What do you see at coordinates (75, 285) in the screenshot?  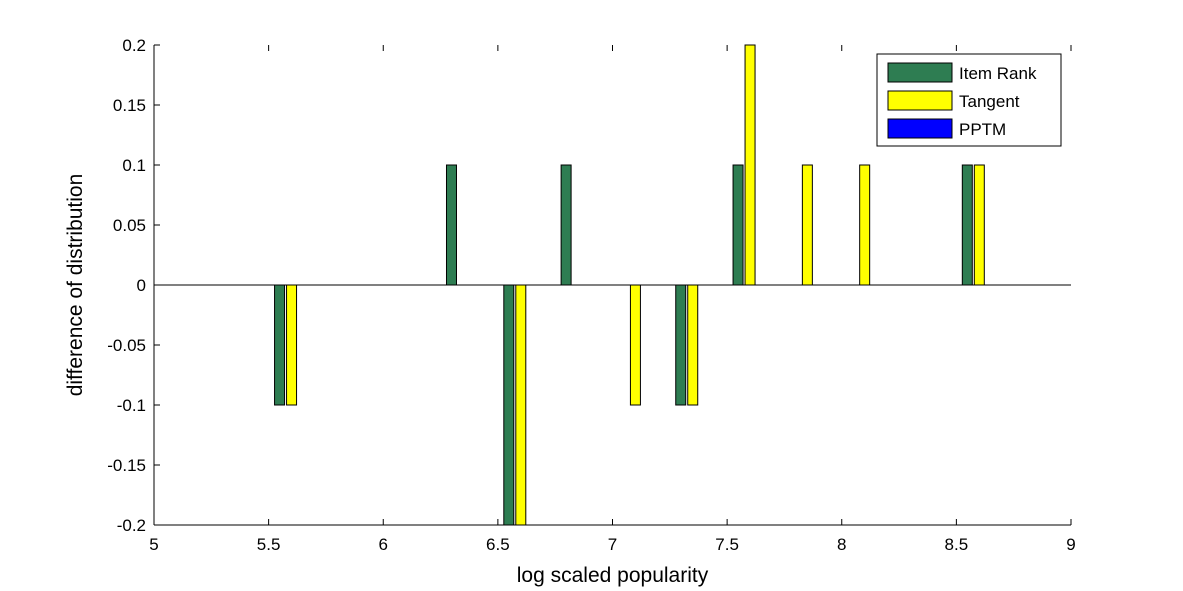 I see `y-axis-title: difference of distribution` at bounding box center [75, 285].